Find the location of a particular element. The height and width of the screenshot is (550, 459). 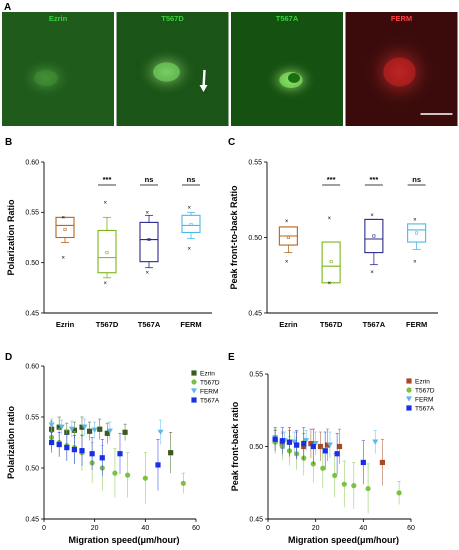

legend-label: T567A is located at coordinates (425, 408).